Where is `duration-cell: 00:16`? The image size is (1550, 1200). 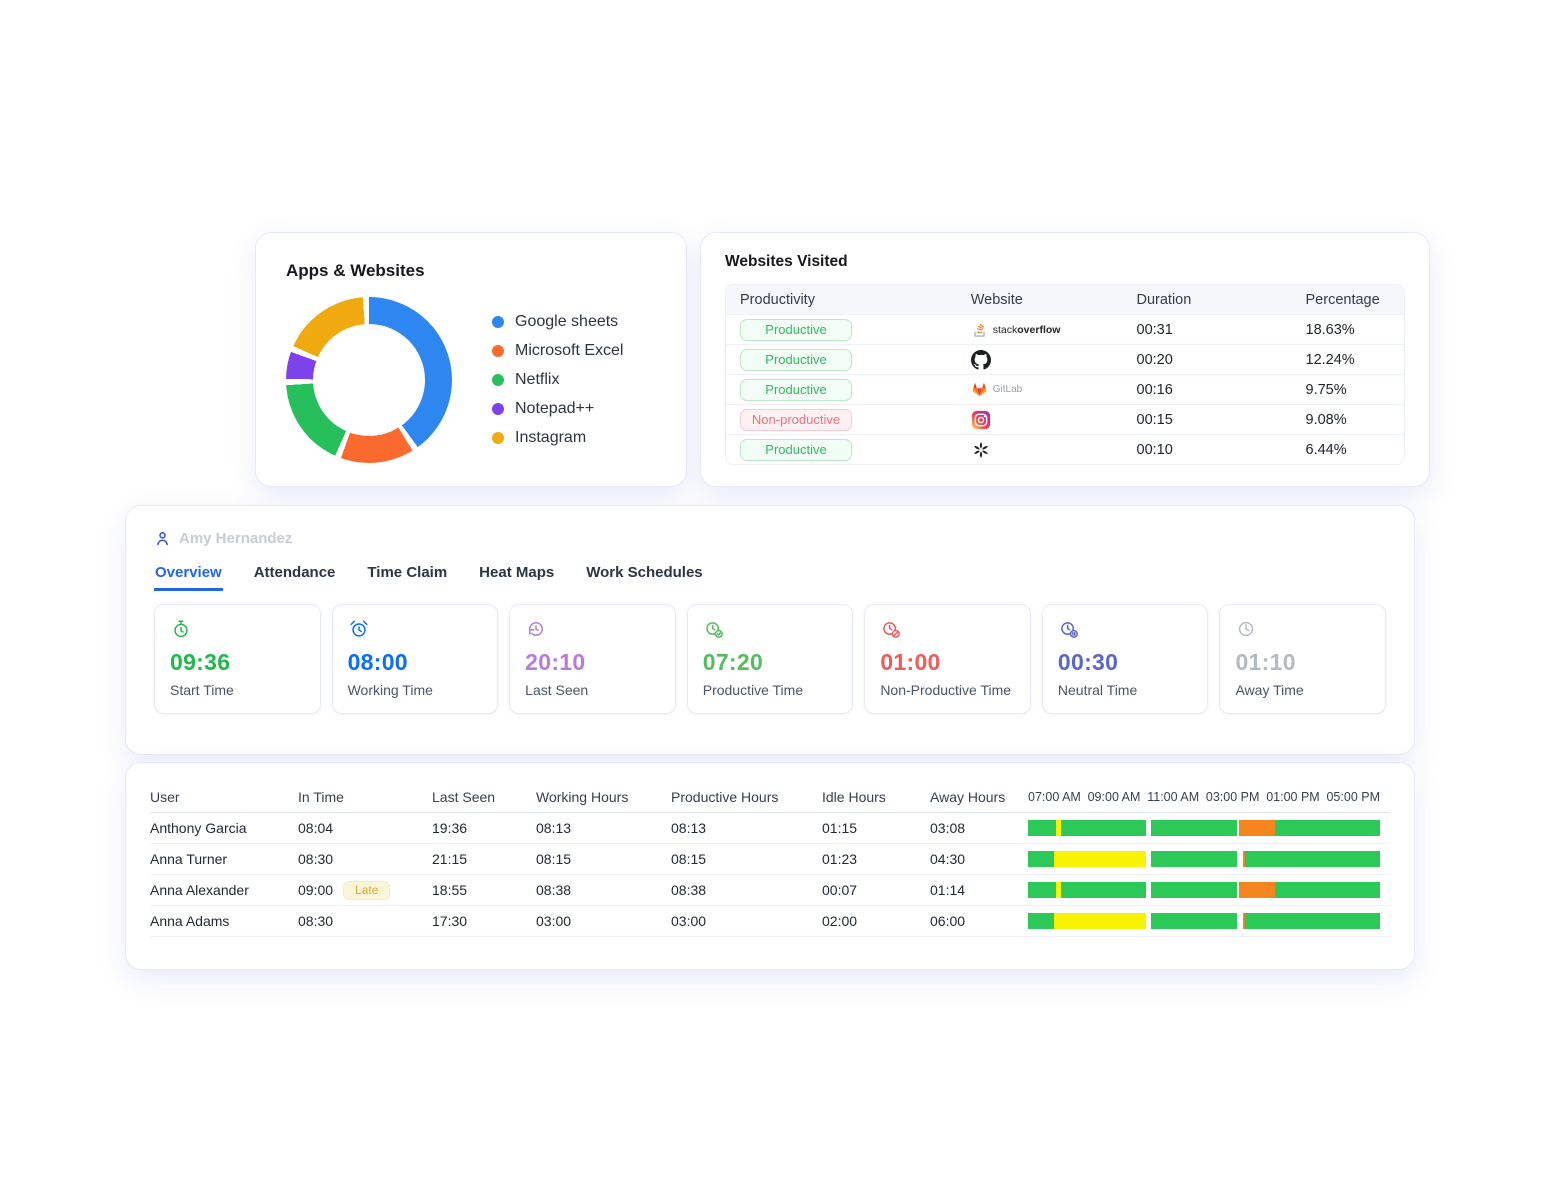 duration-cell: 00:16 is located at coordinates (1154, 389).